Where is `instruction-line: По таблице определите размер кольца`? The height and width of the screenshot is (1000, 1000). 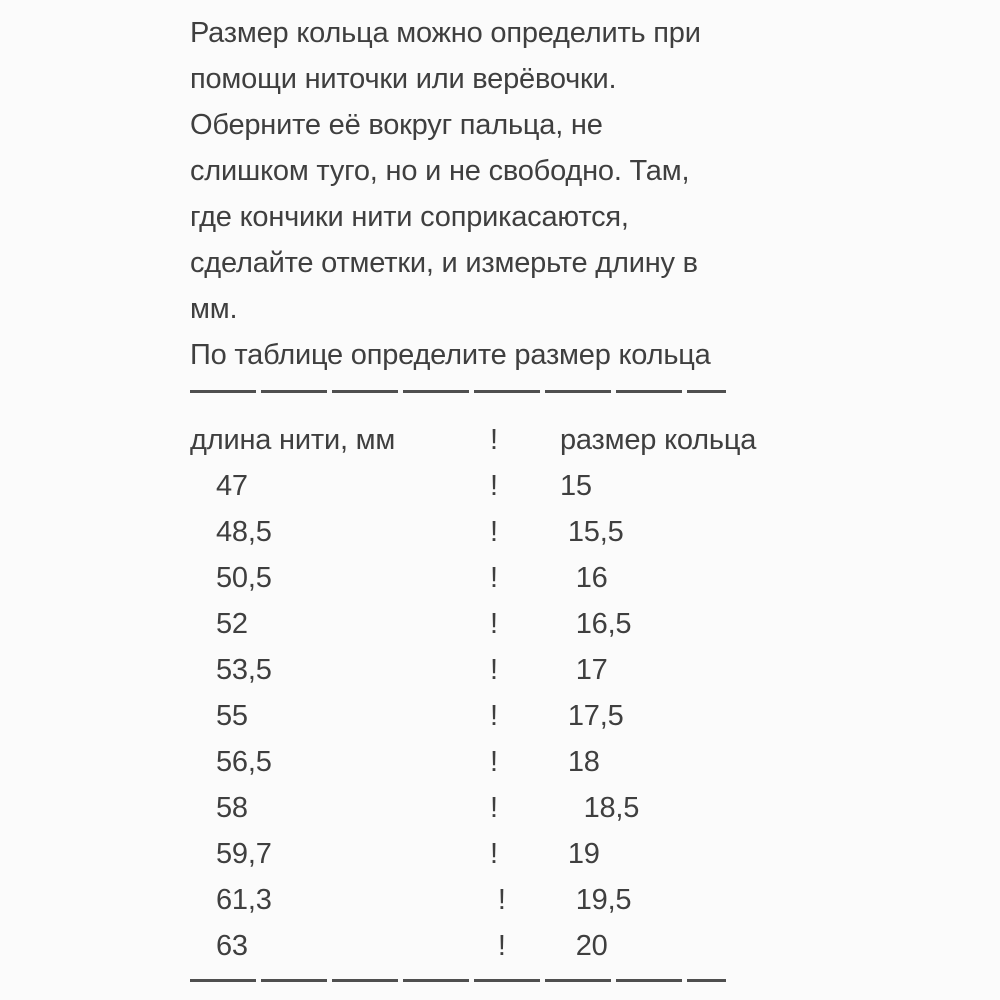 instruction-line: По таблице определите размер кольца is located at coordinates (450, 355).